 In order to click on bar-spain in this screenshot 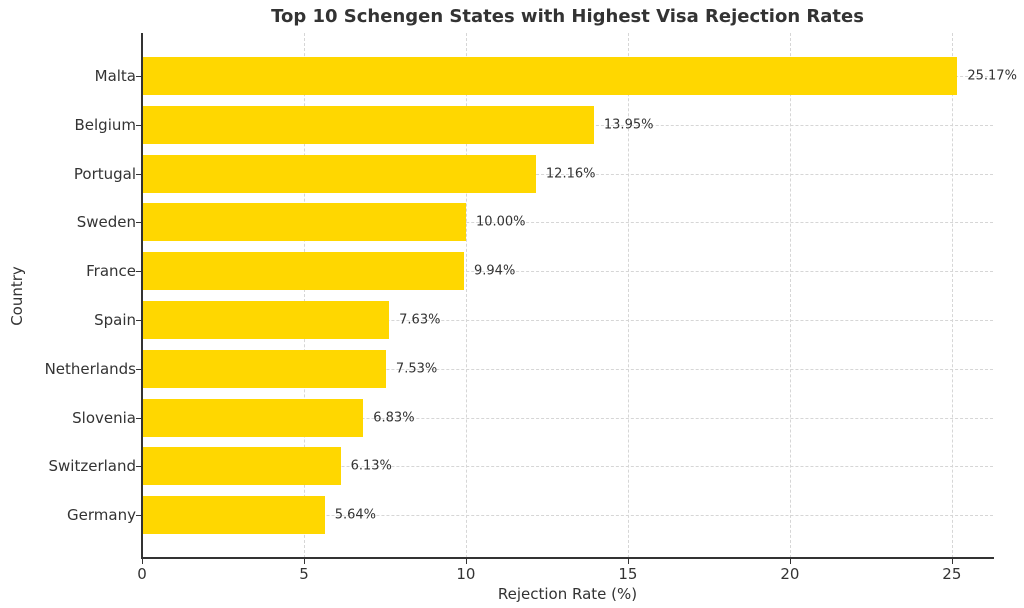, I will do `click(266, 320)`.